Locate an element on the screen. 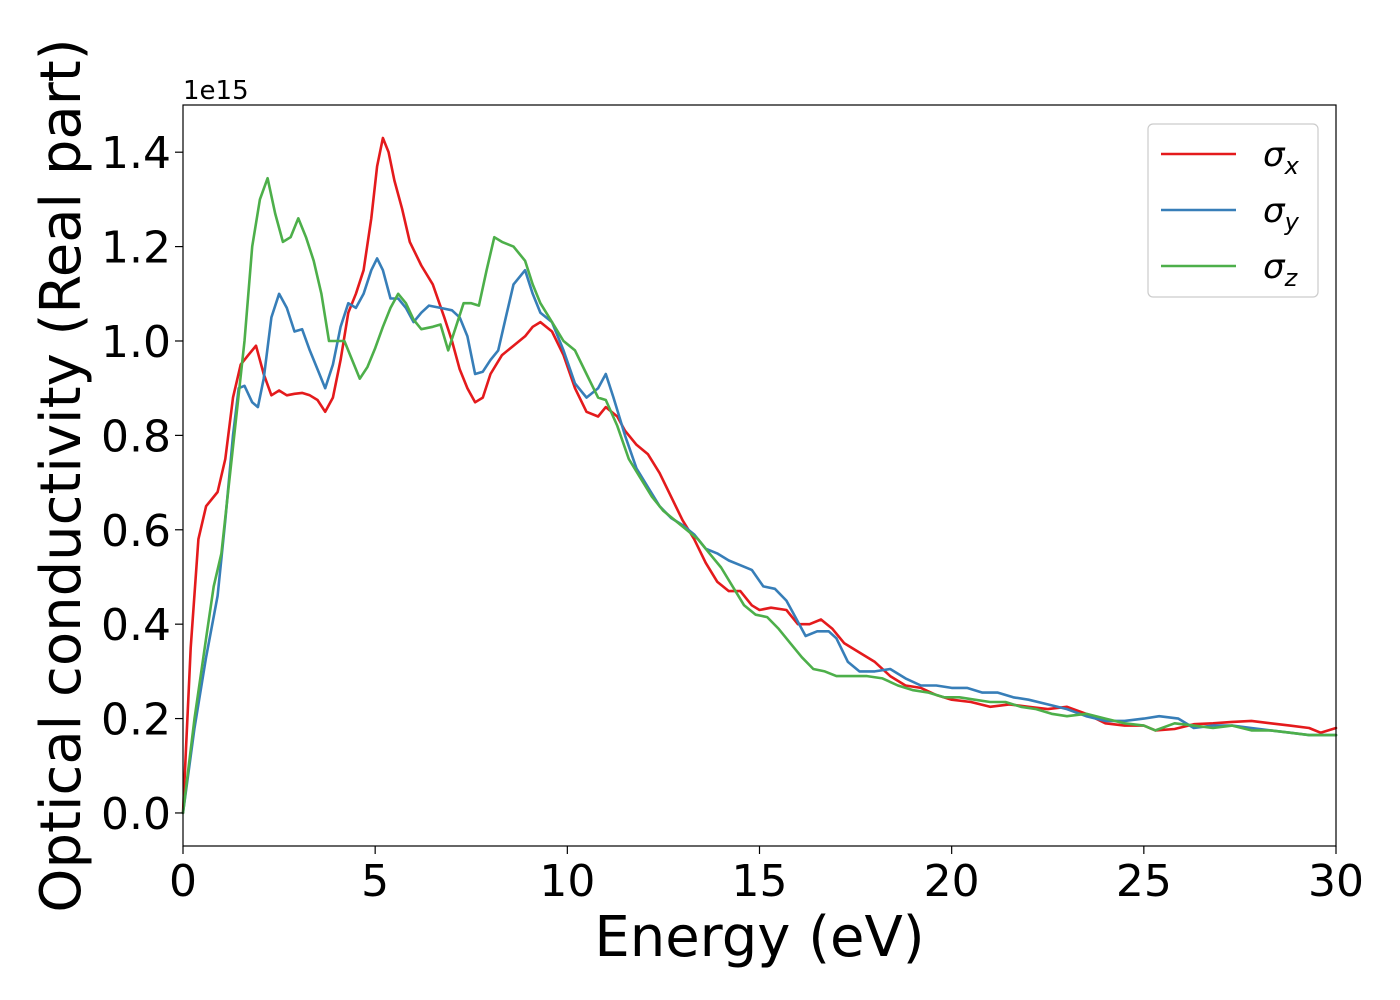 The width and height of the screenshot is (1400, 1000). y-tick-label: 0.8 is located at coordinates (136, 436).